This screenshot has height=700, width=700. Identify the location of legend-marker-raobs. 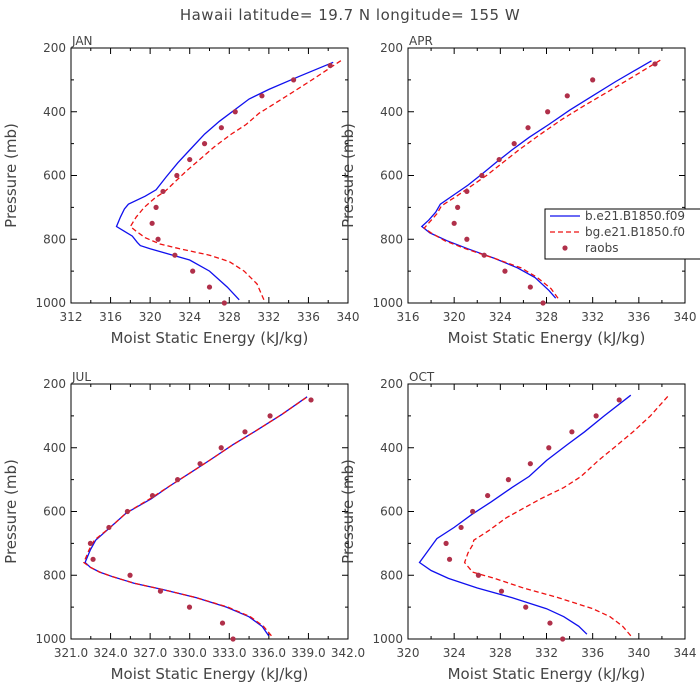
(565, 248).